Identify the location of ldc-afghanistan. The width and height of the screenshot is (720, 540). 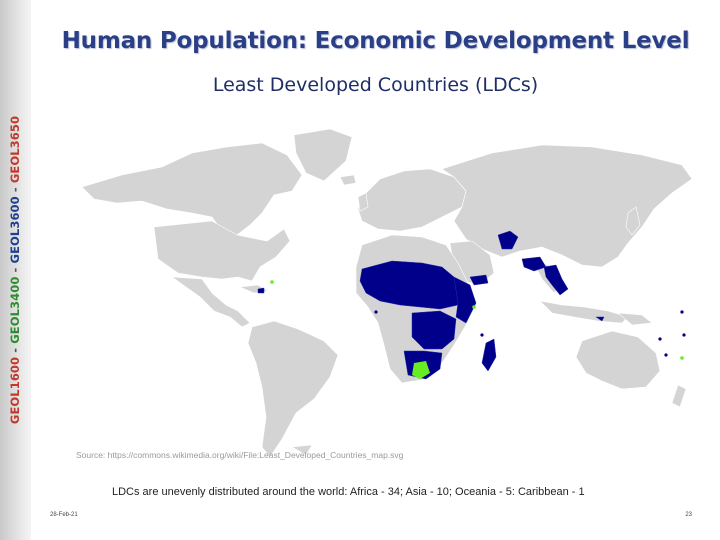
(508, 240).